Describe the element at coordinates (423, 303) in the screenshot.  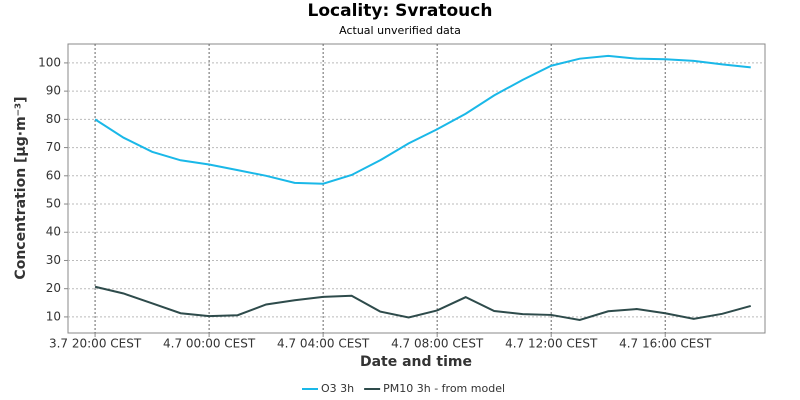
I see `series-line` at that location.